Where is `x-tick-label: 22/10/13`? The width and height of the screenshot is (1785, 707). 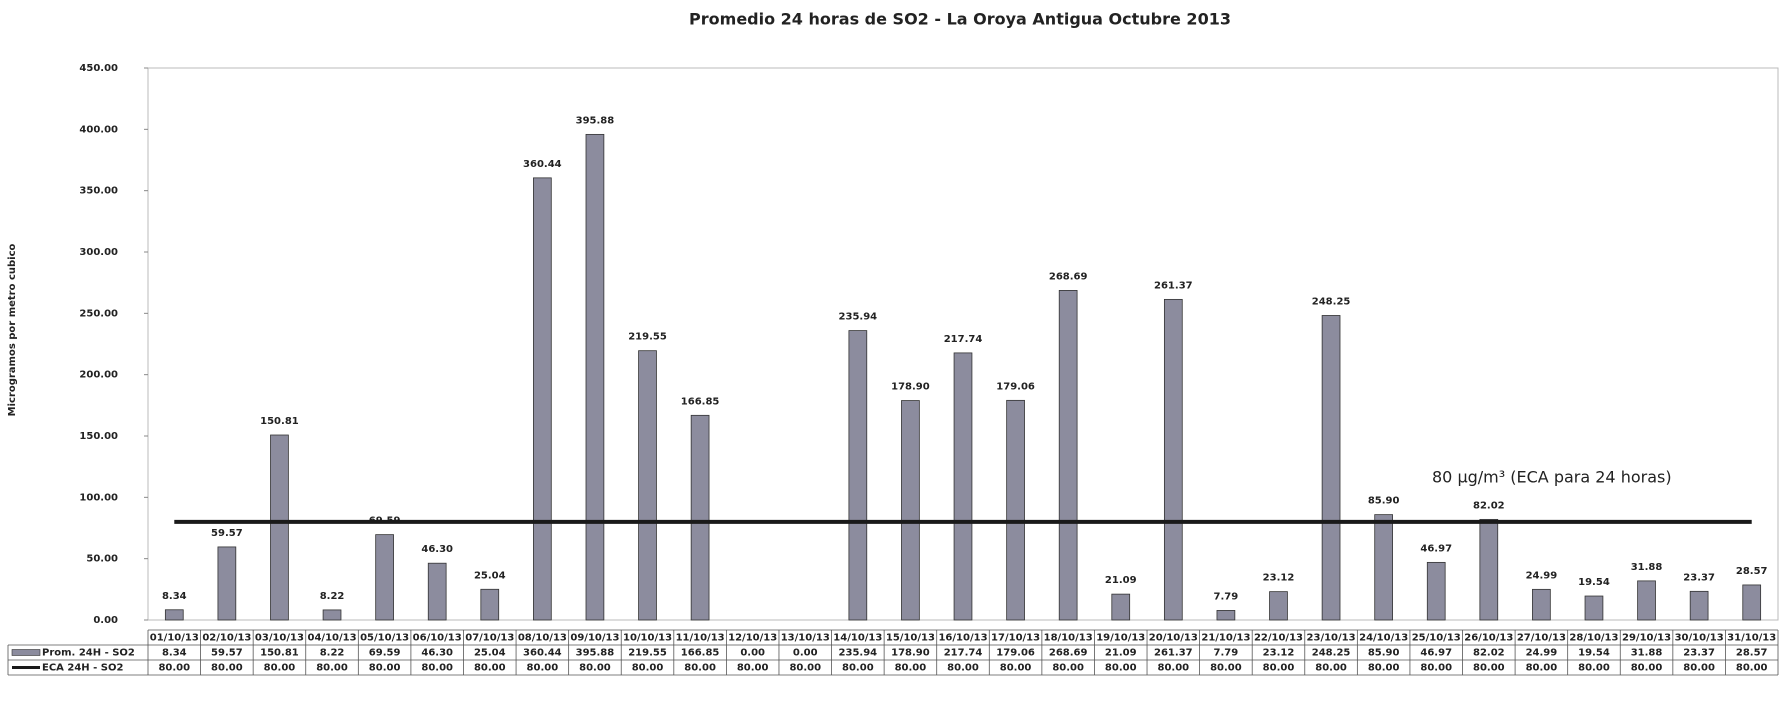 x-tick-label: 22/10/13 is located at coordinates (1278, 638).